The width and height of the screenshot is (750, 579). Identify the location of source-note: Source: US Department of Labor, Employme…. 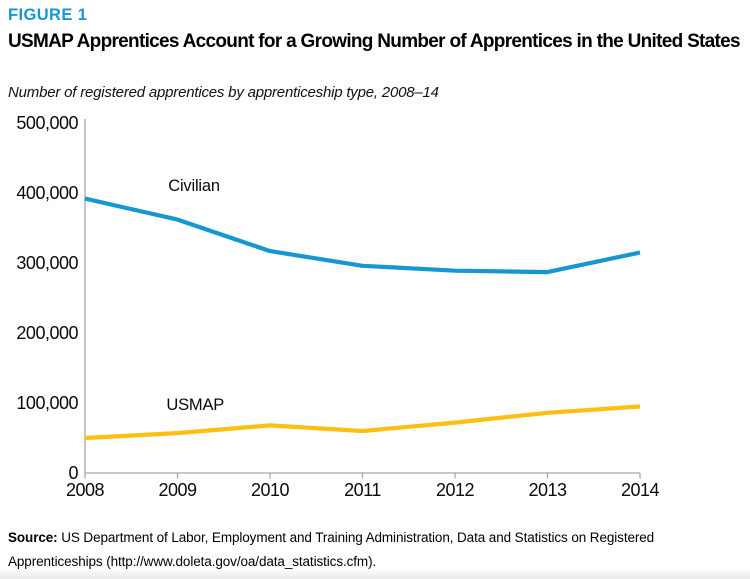
(377, 550).